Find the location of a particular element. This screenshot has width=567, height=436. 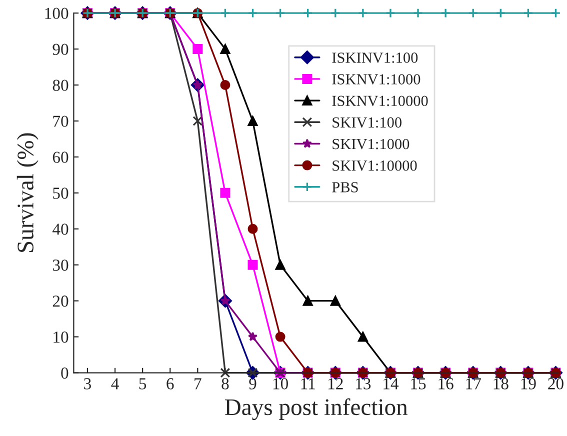

x-tick-label: 19 is located at coordinates (528, 384).